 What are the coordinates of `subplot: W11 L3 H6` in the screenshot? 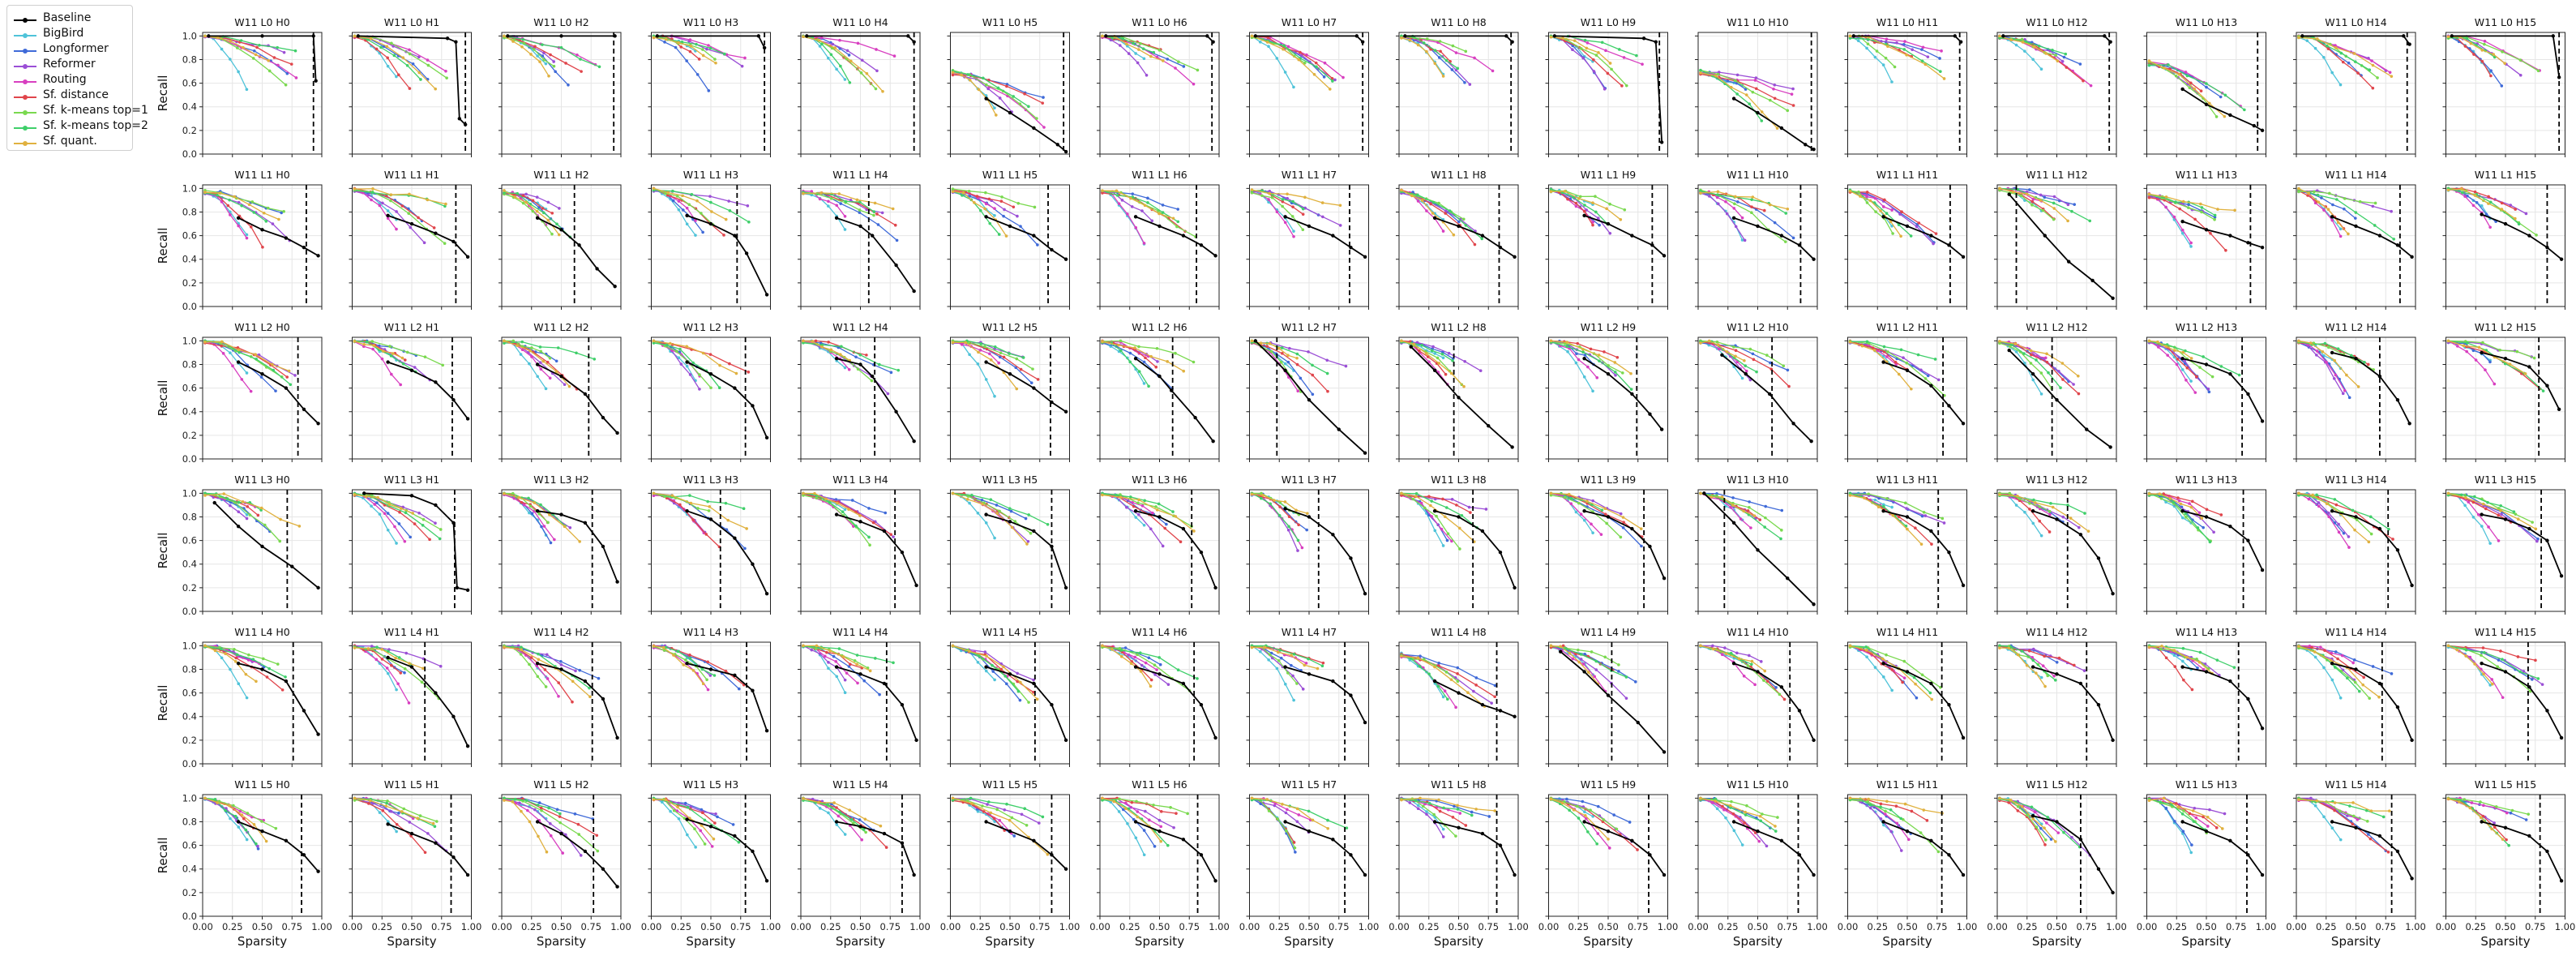 It's located at (1158, 544).